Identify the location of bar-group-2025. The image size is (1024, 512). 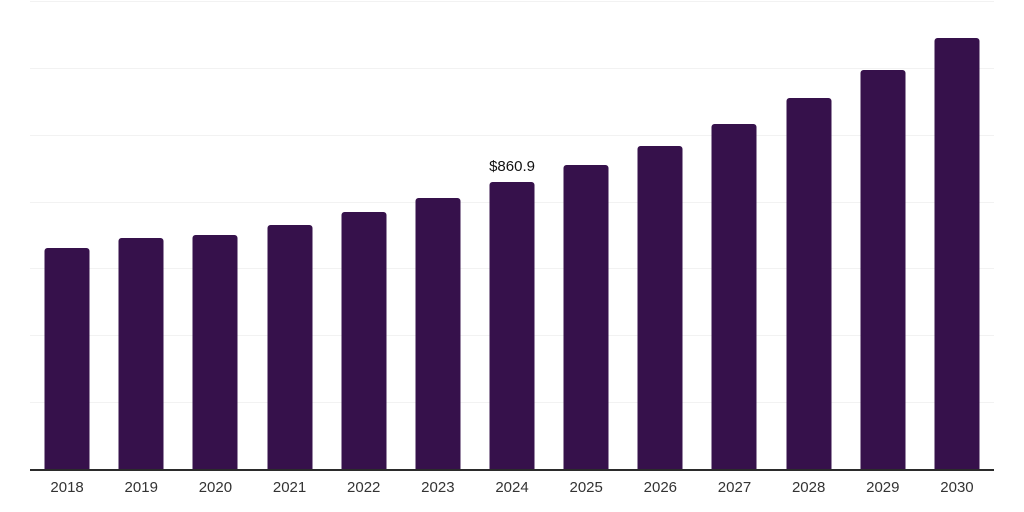
(586, 236).